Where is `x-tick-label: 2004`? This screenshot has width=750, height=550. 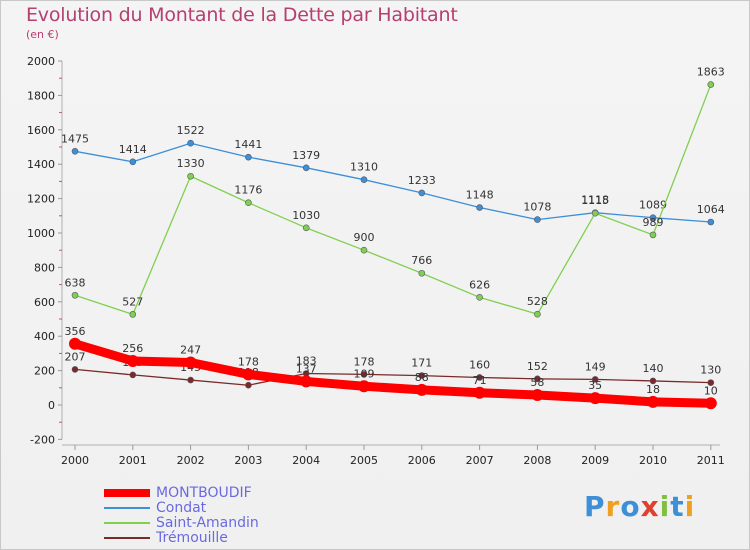
x-tick-label: 2004 is located at coordinates (306, 460).